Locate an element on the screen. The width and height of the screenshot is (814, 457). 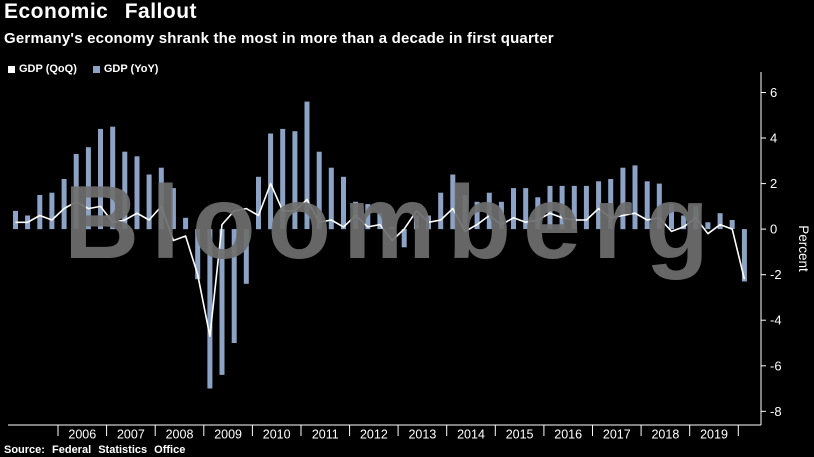
x-year-label: 2006 is located at coordinates (82, 435).